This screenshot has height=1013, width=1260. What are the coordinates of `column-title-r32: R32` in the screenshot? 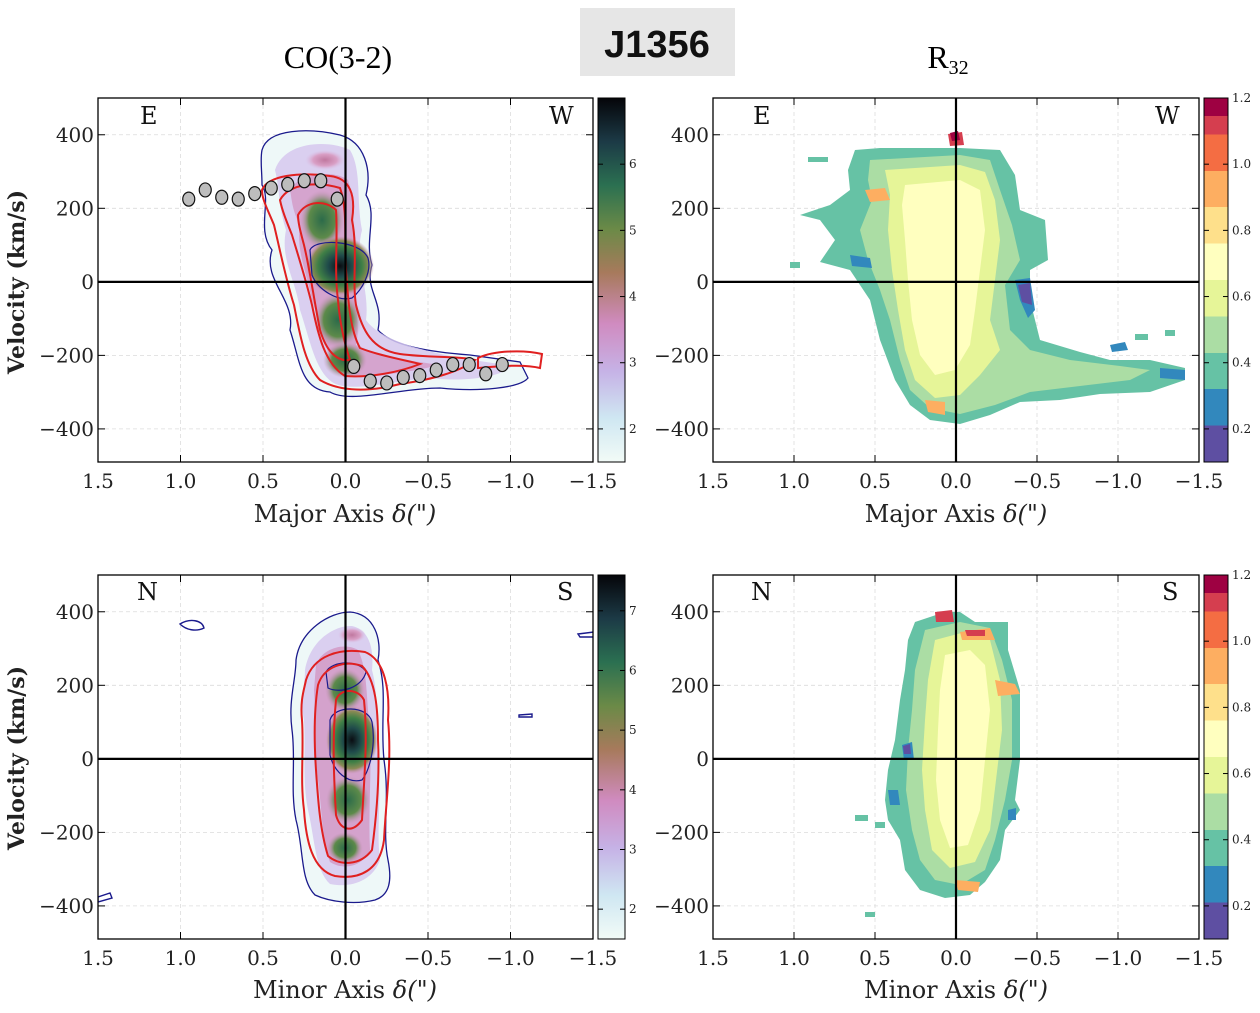 It's located at (947, 59).